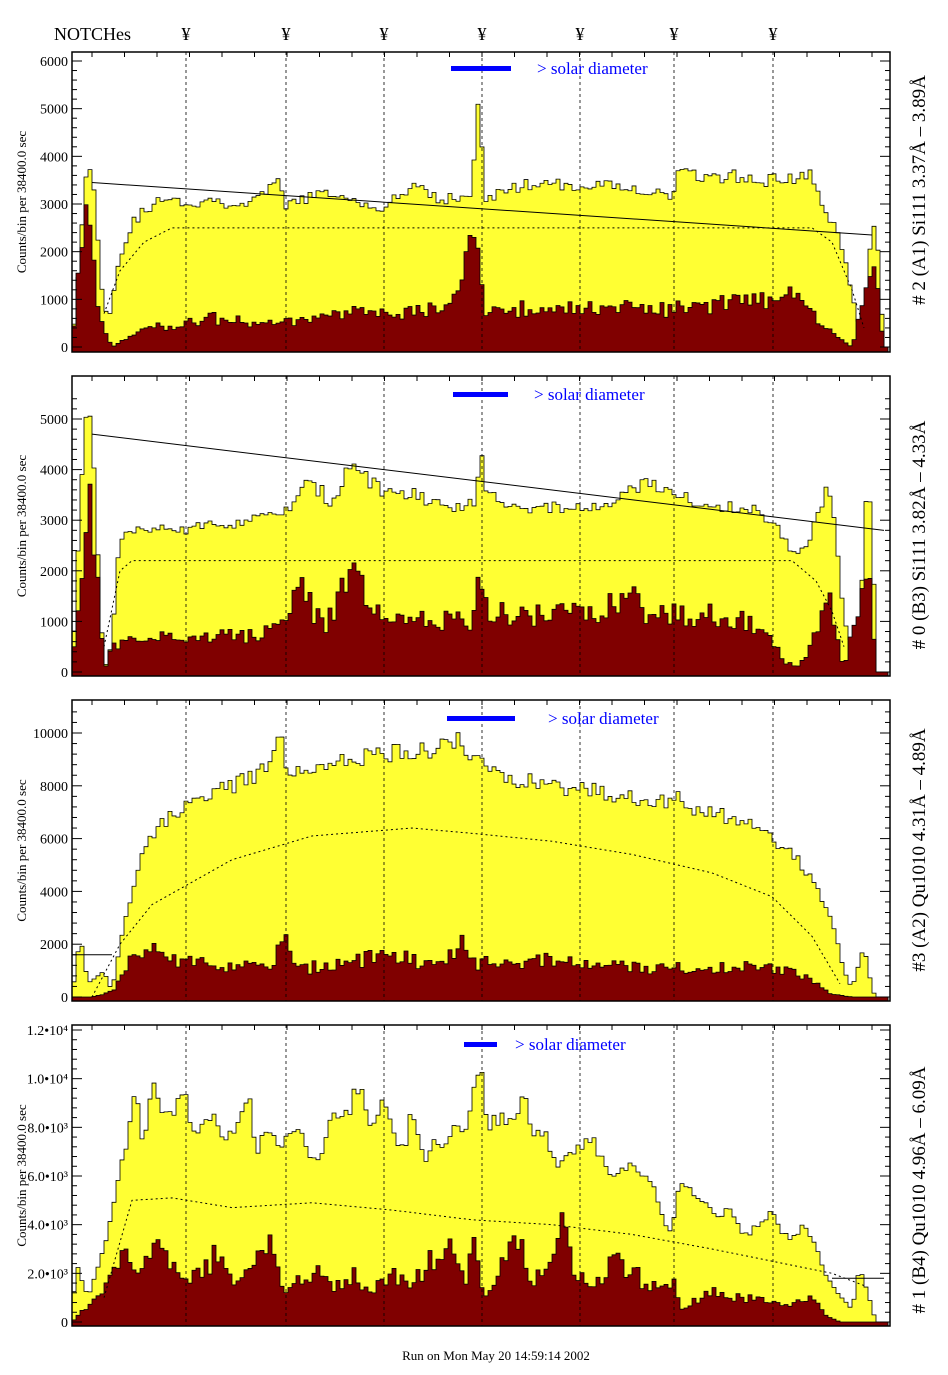 The width and height of the screenshot is (948, 1375). Describe the element at coordinates (47, 1080) in the screenshot. I see `y-tick-label: 1.0•10⁴` at that location.